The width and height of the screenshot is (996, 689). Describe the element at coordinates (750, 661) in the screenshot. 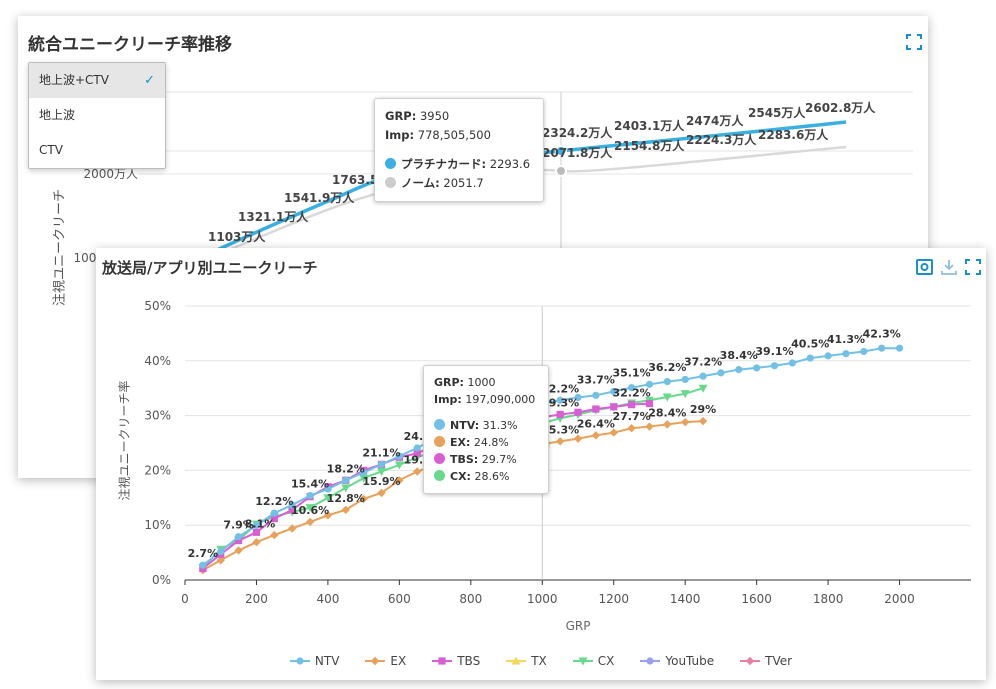

I see `legend-marker-tver` at that location.